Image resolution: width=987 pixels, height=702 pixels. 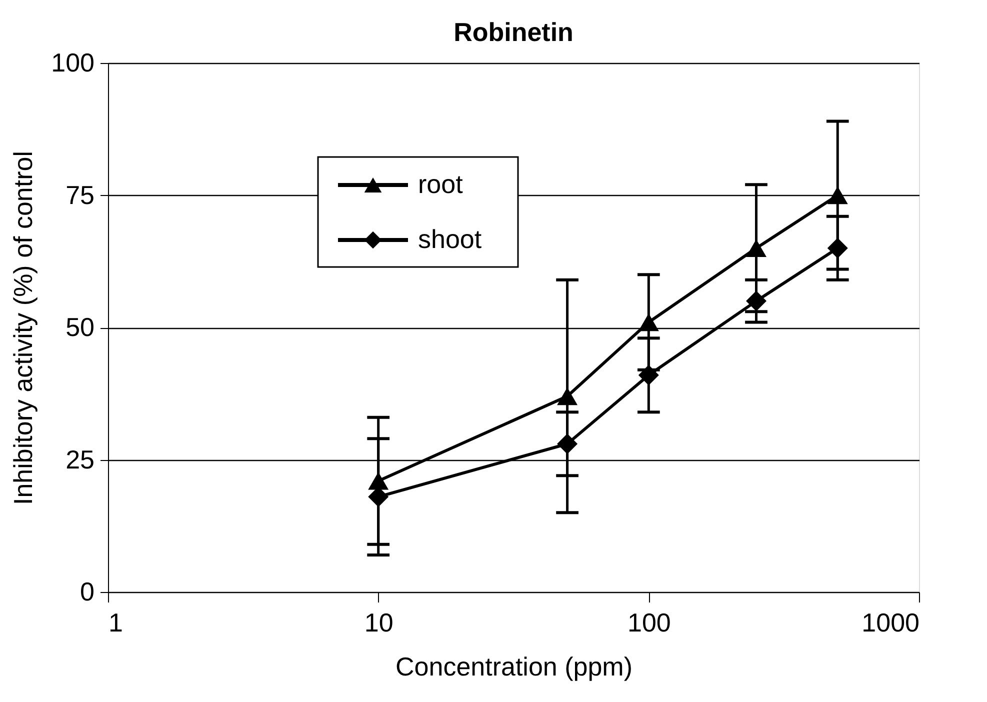 I want to click on legend-label: shoot, so click(x=450, y=239).